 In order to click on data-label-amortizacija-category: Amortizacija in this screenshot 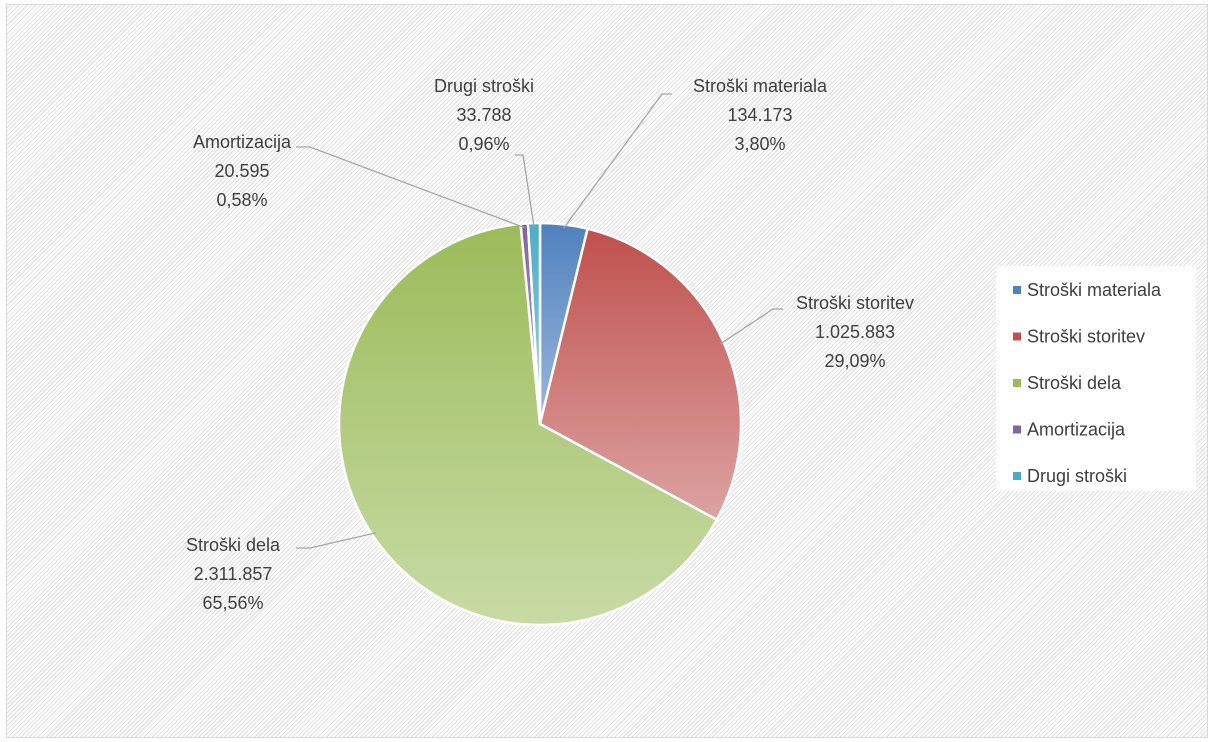, I will do `click(242, 142)`.